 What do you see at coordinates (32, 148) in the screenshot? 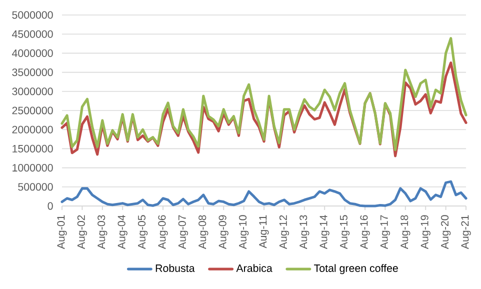
I see `y-tick-label: 1500000` at bounding box center [32, 148].